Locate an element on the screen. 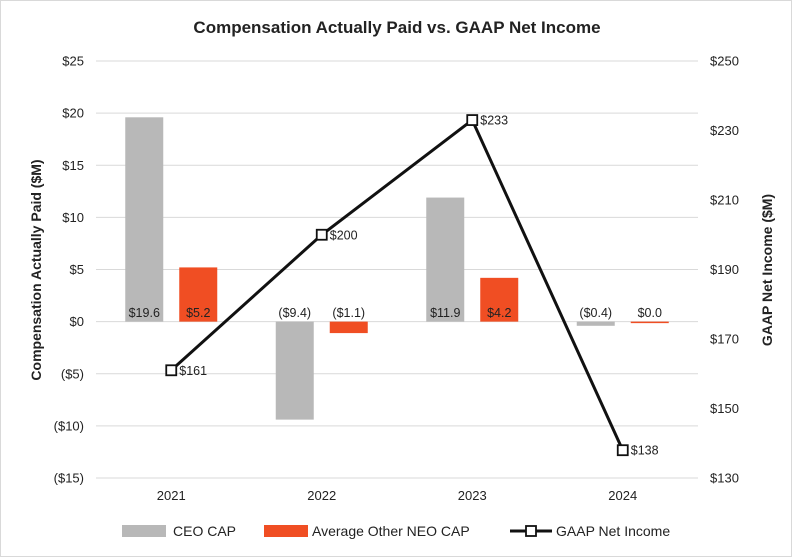 This screenshot has width=792, height=558. left-tick-label: $20 is located at coordinates (73, 113).